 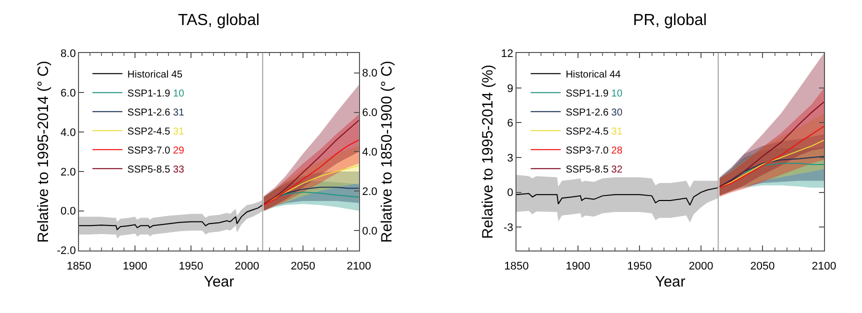 I want to click on annotation: 44, so click(x=616, y=74).